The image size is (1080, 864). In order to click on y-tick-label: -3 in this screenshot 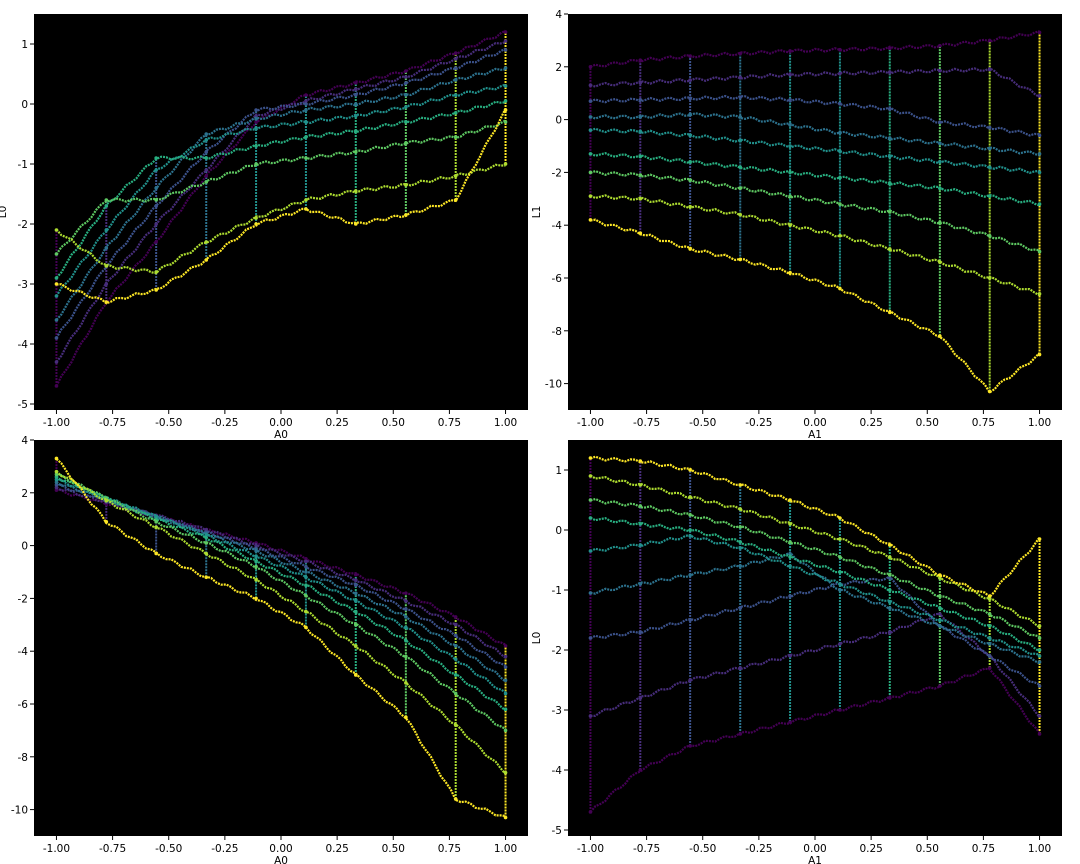, I will do `click(23, 285)`.